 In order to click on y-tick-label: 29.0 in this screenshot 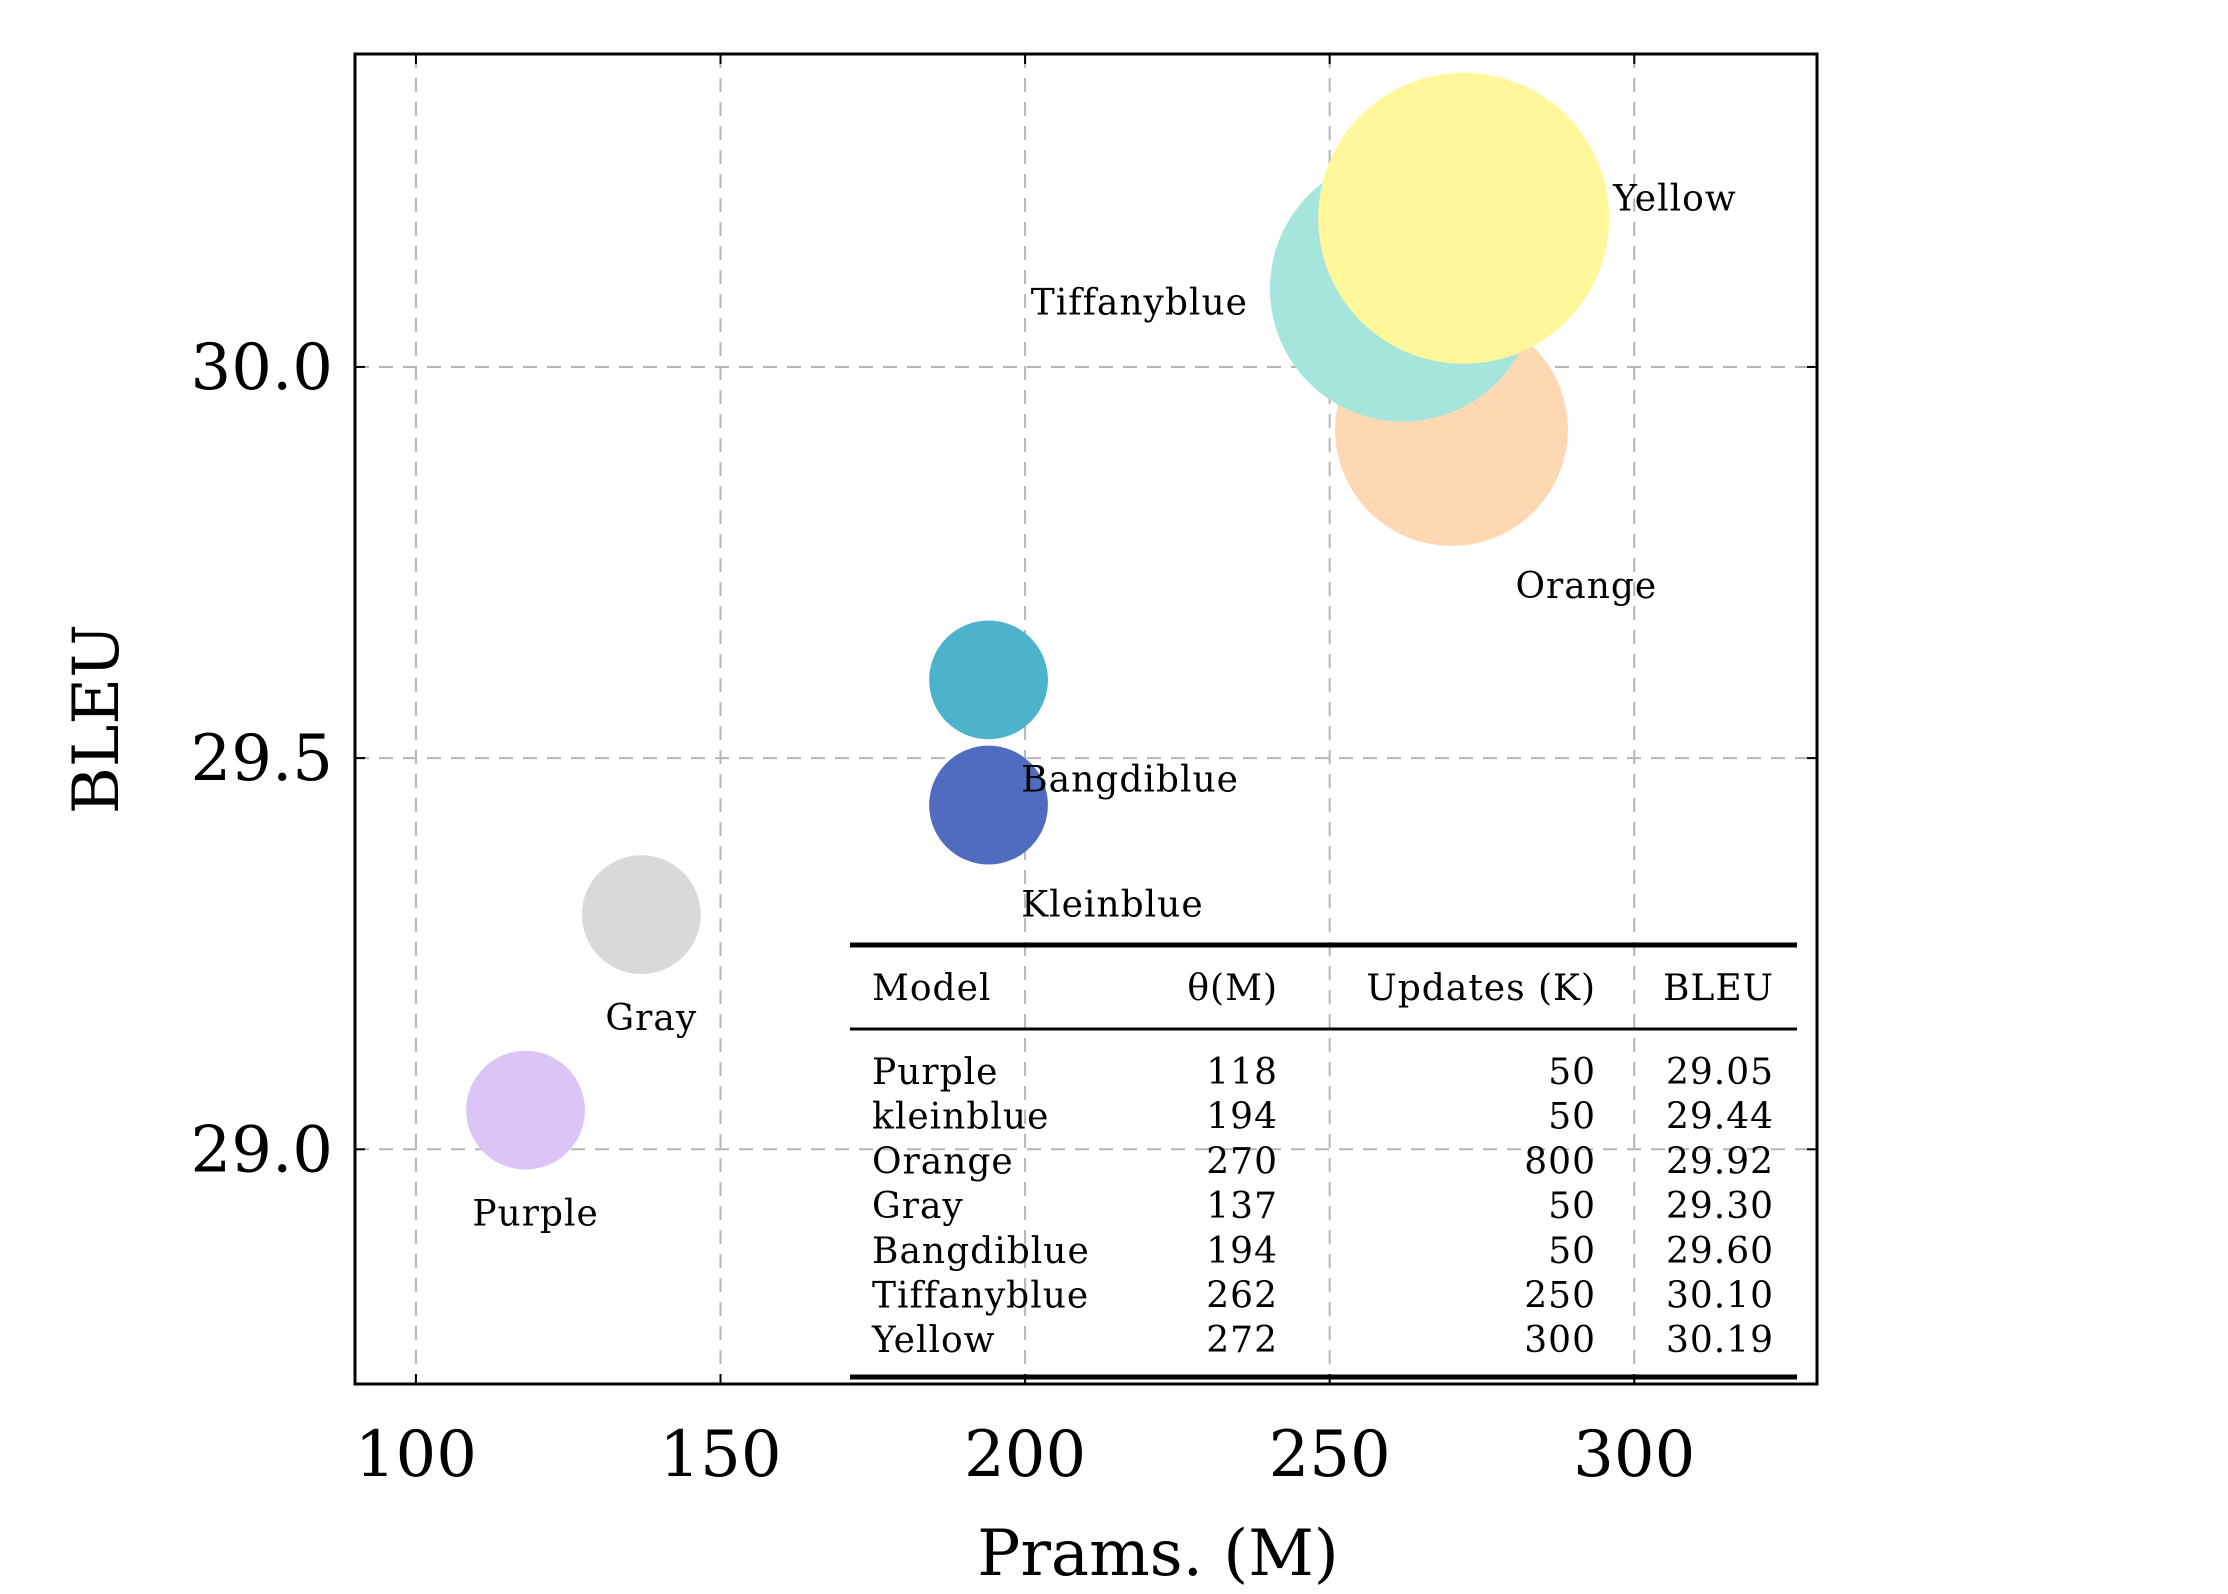, I will do `click(262, 1150)`.